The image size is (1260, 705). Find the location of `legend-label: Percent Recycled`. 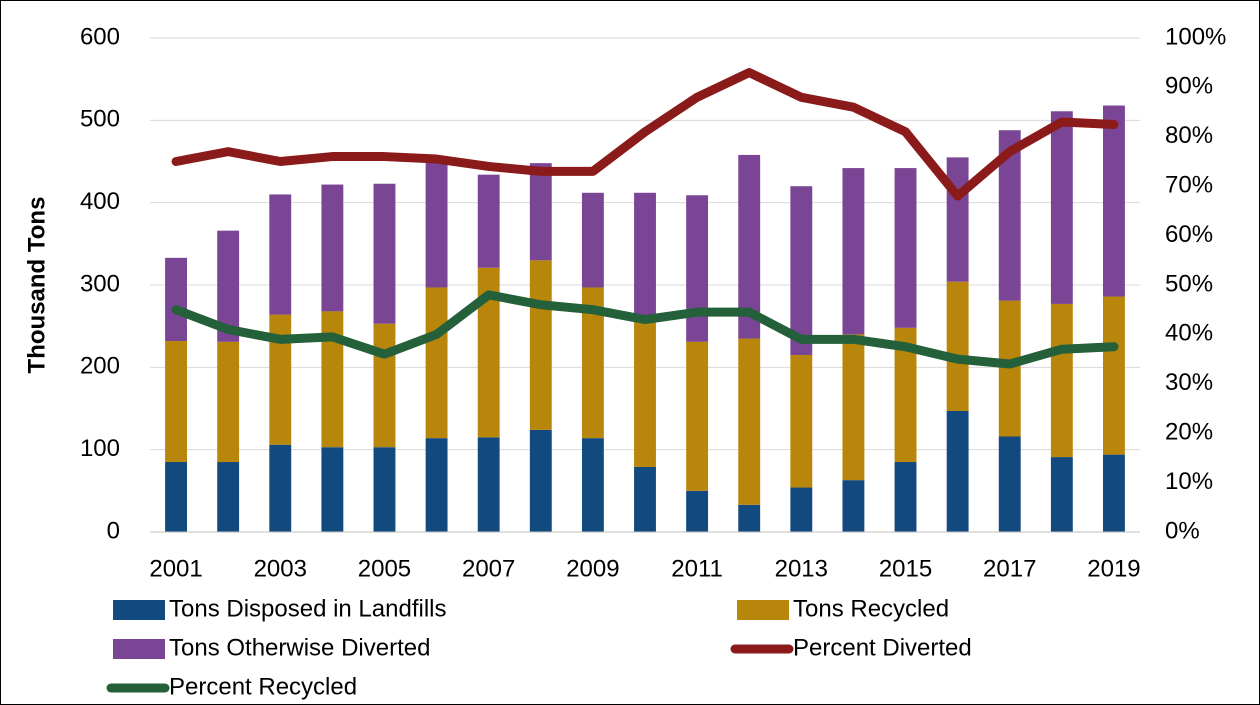

legend-label: Percent Recycled is located at coordinates (263, 686).